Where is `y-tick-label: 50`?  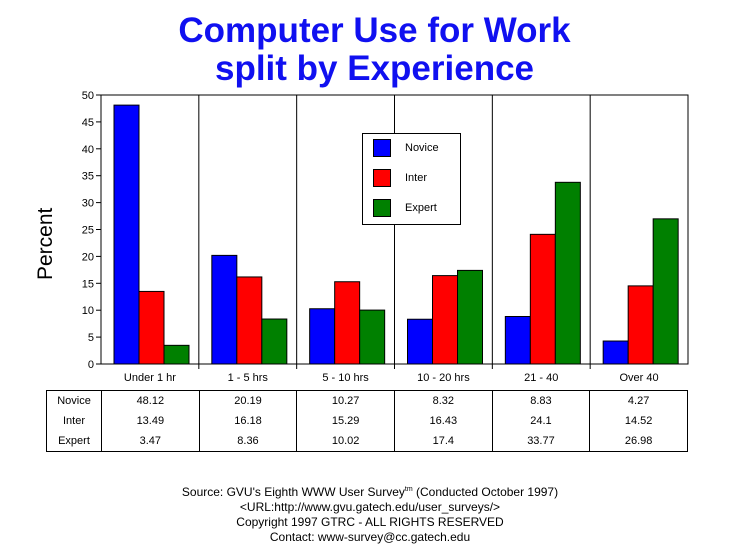
y-tick-label: 50 is located at coordinates (88, 96).